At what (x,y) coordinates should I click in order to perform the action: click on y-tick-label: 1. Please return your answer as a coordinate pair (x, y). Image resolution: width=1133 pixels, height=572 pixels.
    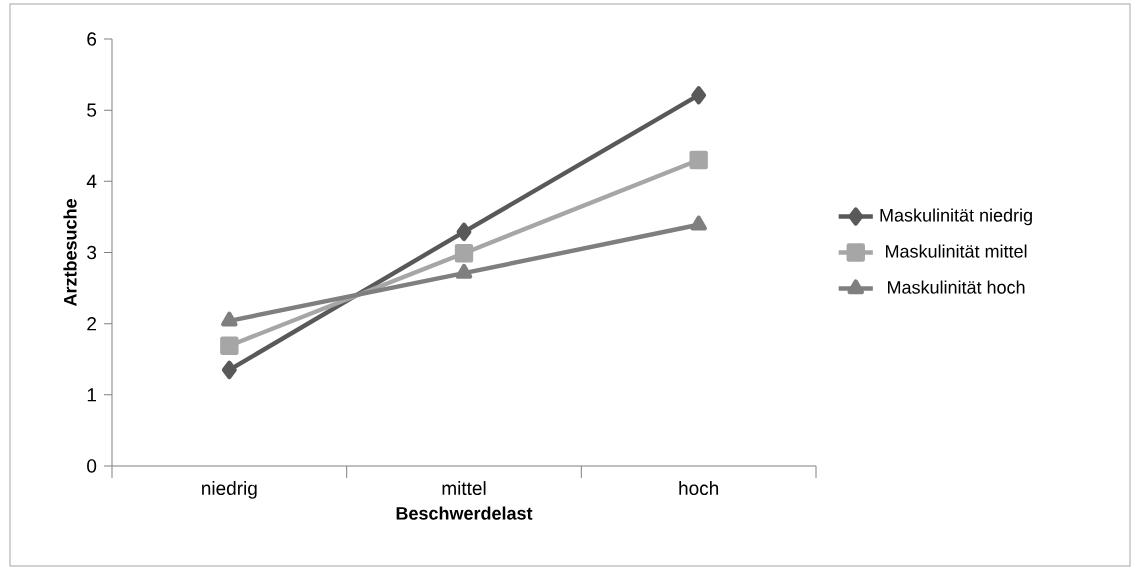
    Looking at the image, I should click on (91, 395).